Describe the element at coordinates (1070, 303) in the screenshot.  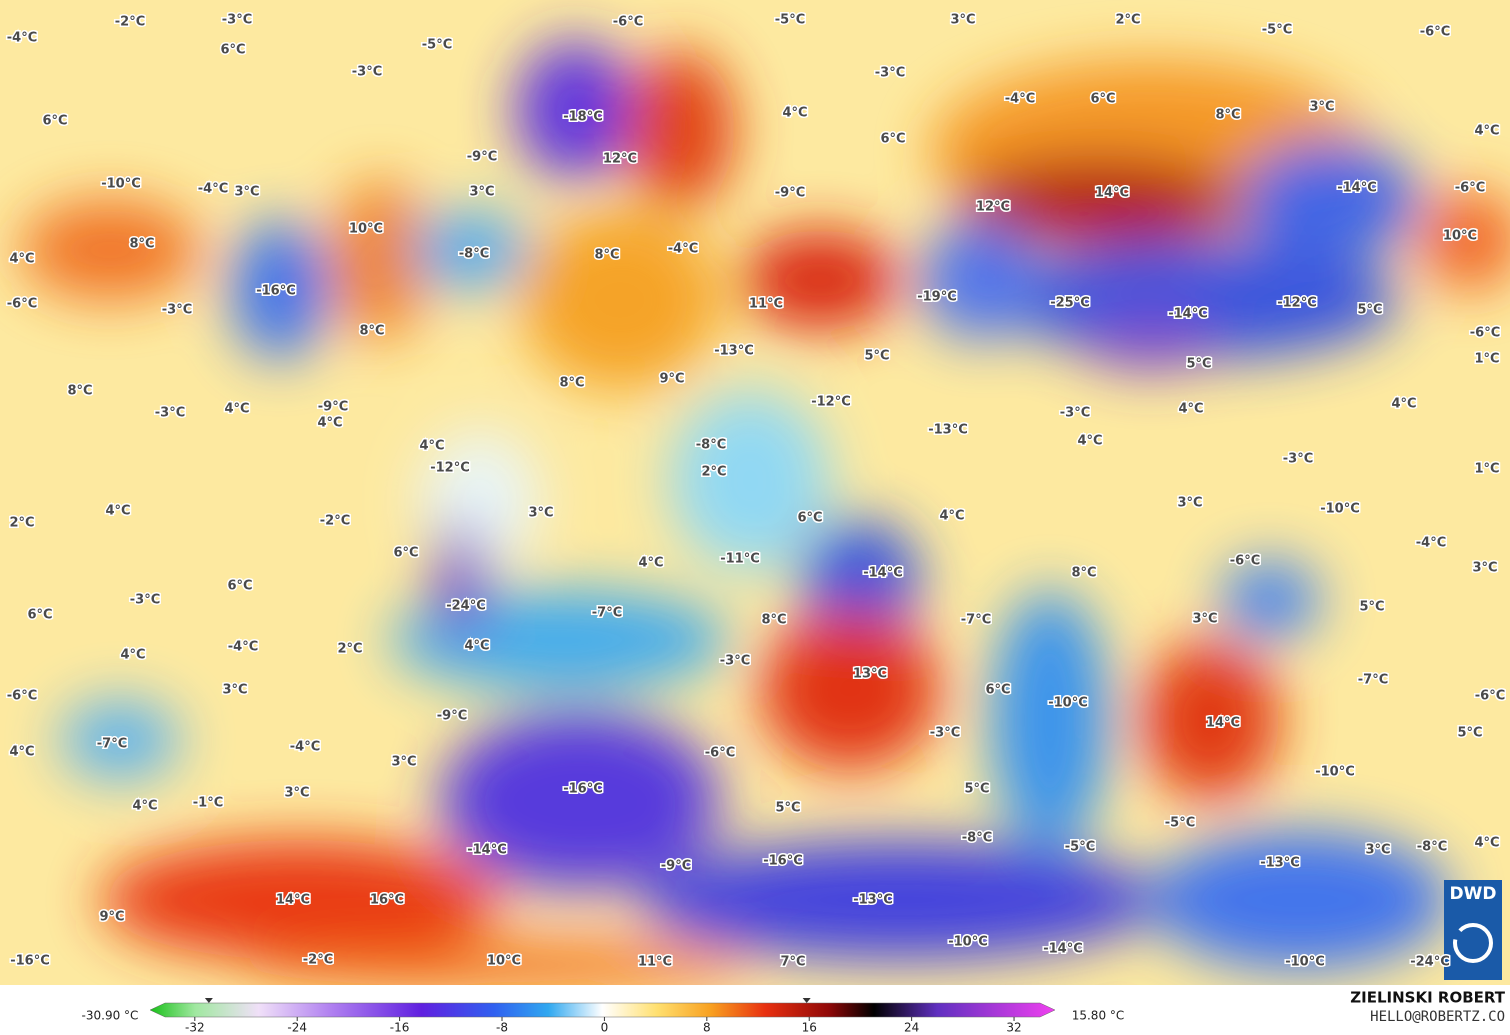
I see `temperature-label: -25°C` at that location.